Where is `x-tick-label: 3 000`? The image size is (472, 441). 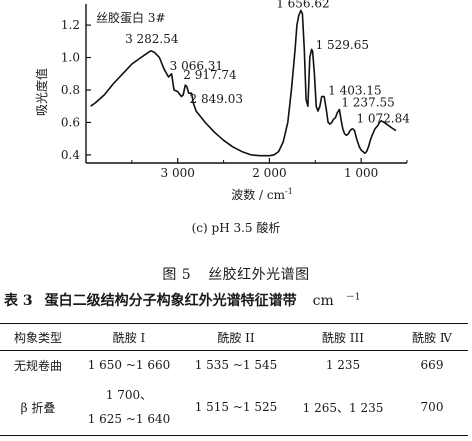 x-tick-label: 3 000 is located at coordinates (178, 173).